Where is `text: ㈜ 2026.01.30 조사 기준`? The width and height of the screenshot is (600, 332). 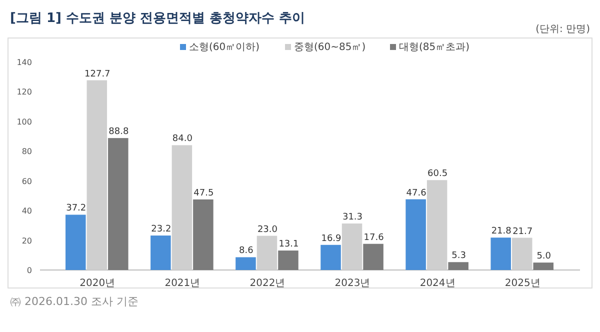
text: ㈜ 2026.01.30 조사 기준 is located at coordinates (74, 301).